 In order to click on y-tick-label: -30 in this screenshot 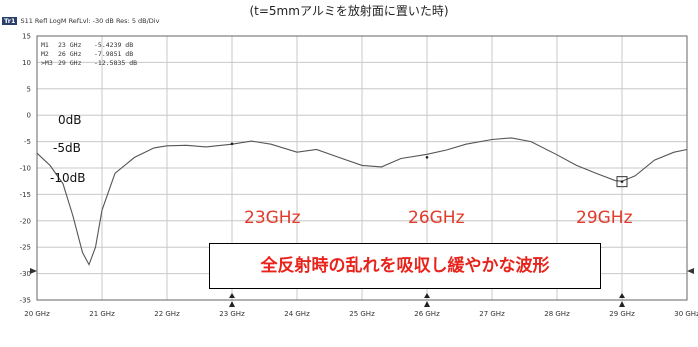, I will do `click(25, 274)`.